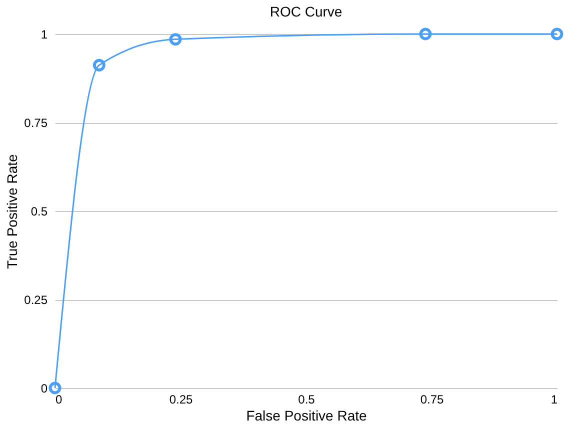 The width and height of the screenshot is (580, 428). Describe the element at coordinates (181, 399) in the screenshot. I see `x-tick-label: 0.25` at that location.